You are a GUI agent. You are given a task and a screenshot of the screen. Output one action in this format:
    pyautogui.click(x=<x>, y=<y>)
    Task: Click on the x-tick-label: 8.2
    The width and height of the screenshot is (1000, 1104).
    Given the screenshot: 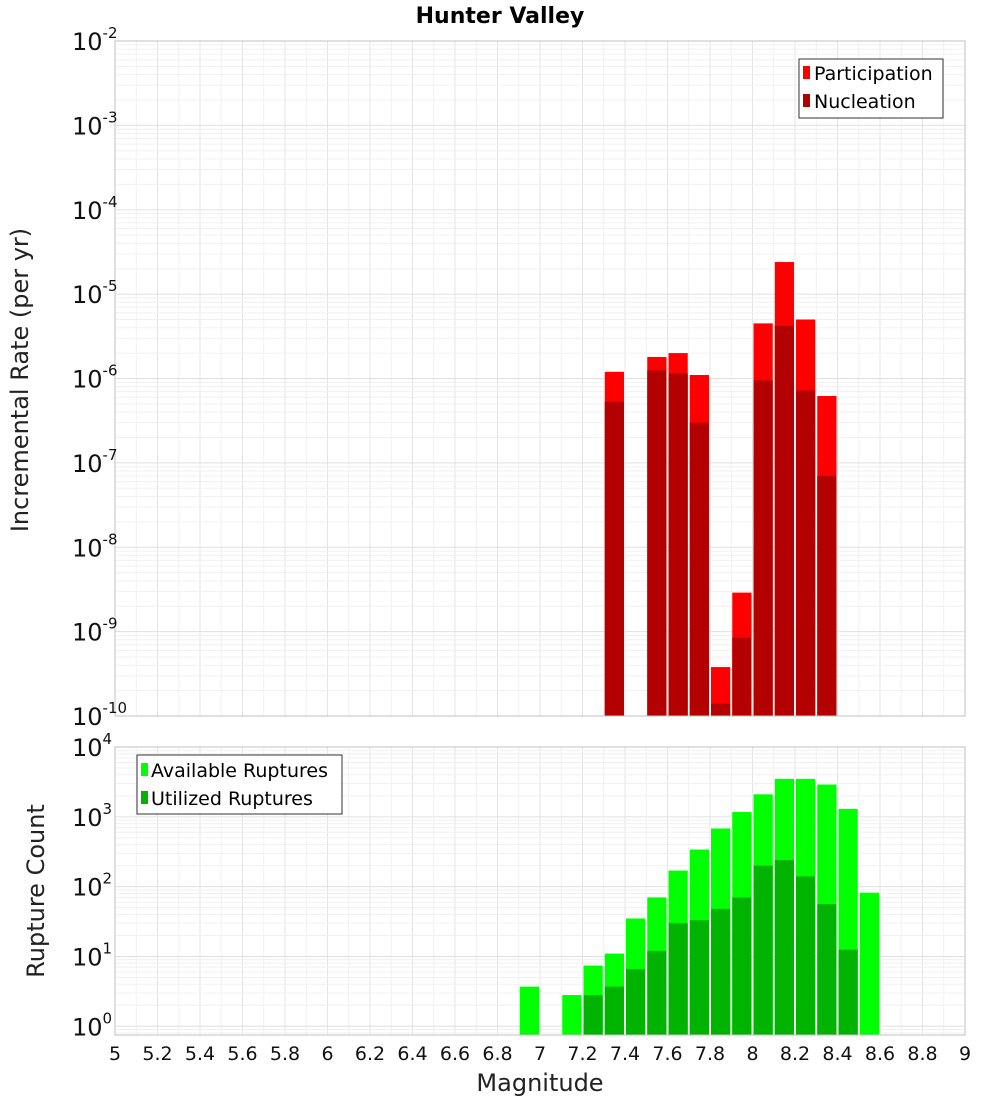 What is the action you would take?
    pyautogui.click(x=795, y=1054)
    